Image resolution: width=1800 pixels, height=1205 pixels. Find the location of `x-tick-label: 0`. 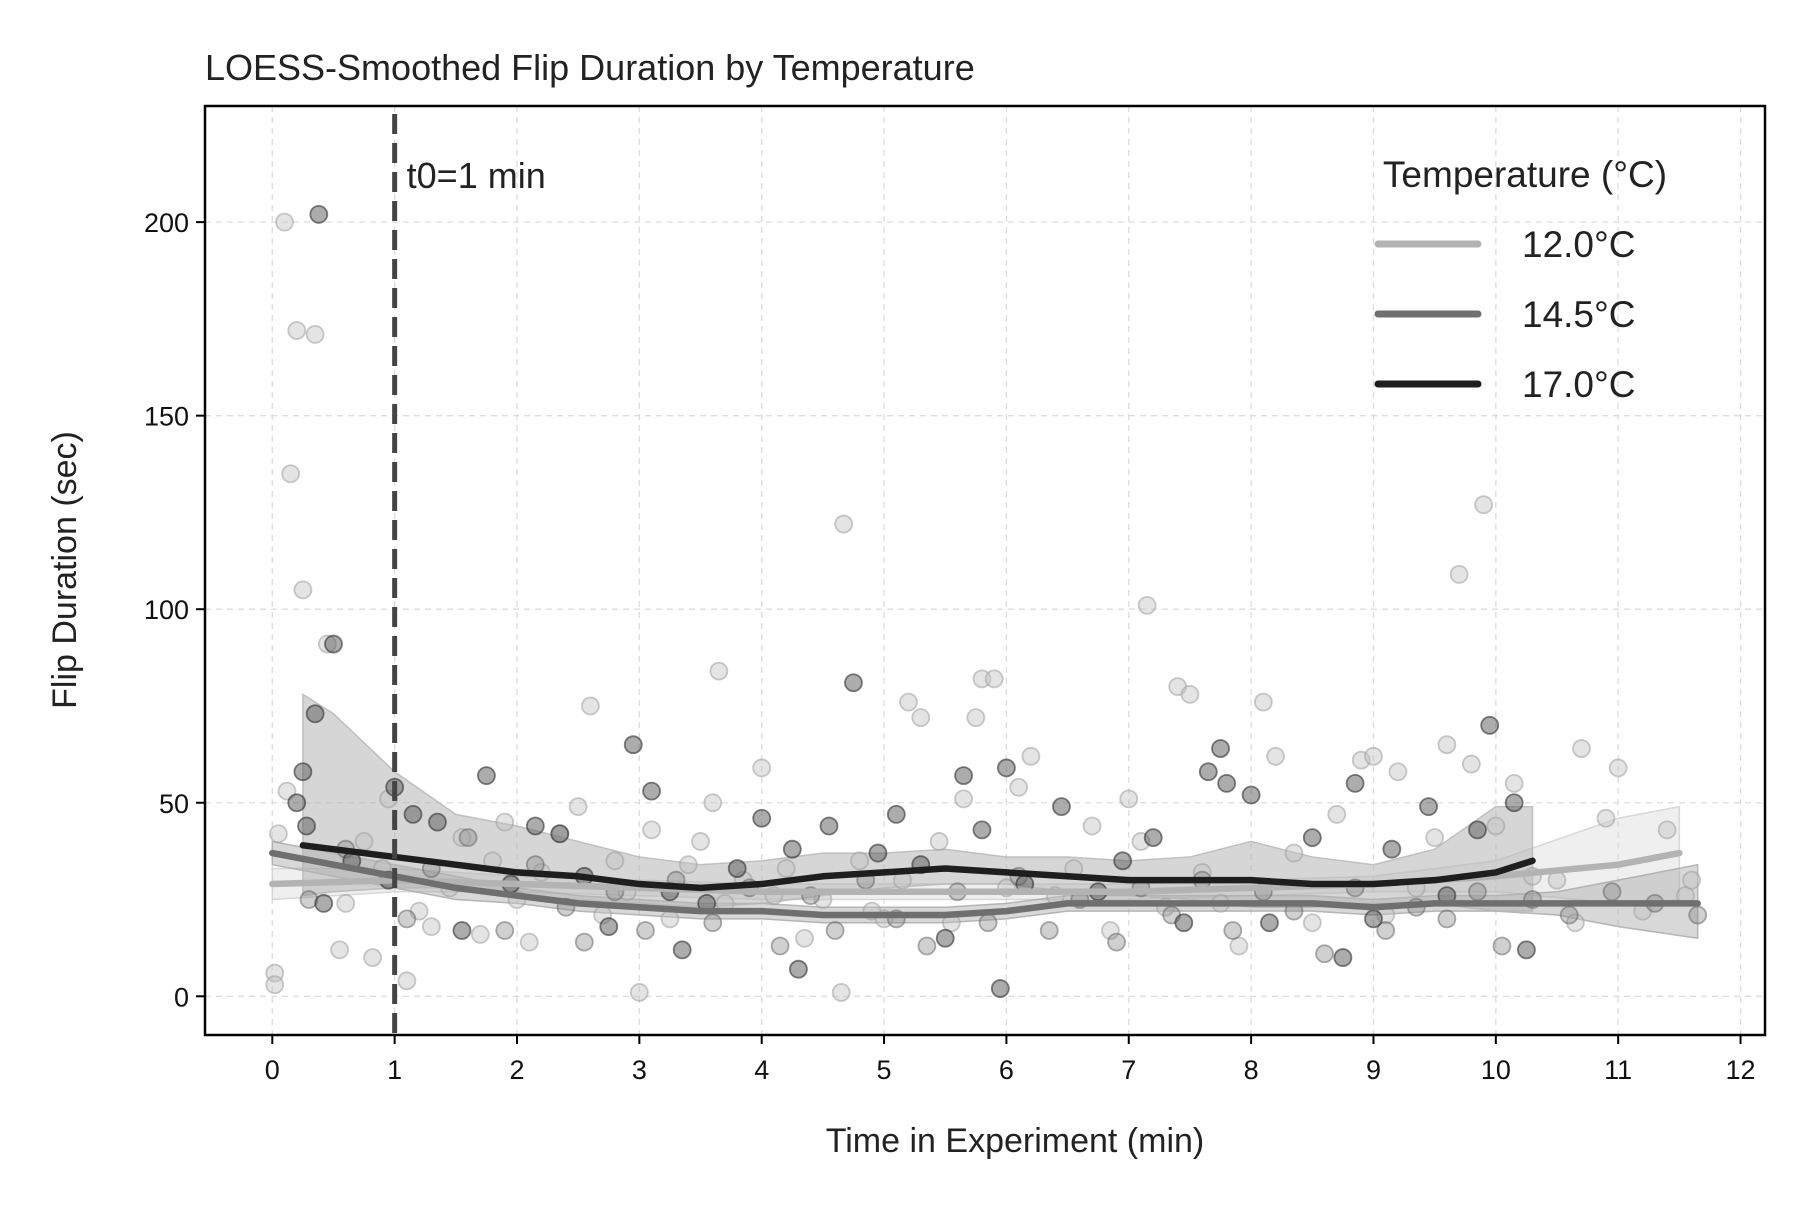

x-tick-label: 0 is located at coordinates (272, 1070).